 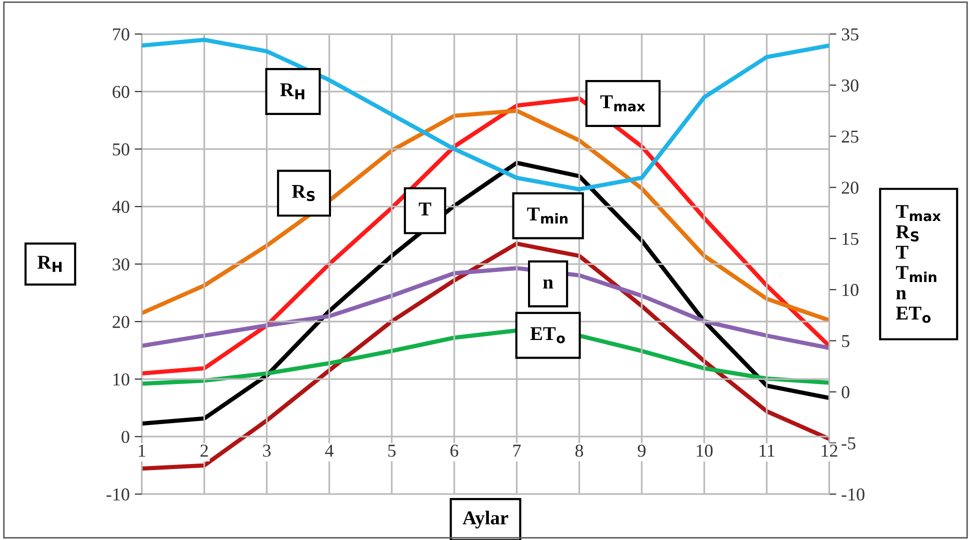 What do you see at coordinates (454, 450) in the screenshot?
I see `x-tick-label: 6` at bounding box center [454, 450].